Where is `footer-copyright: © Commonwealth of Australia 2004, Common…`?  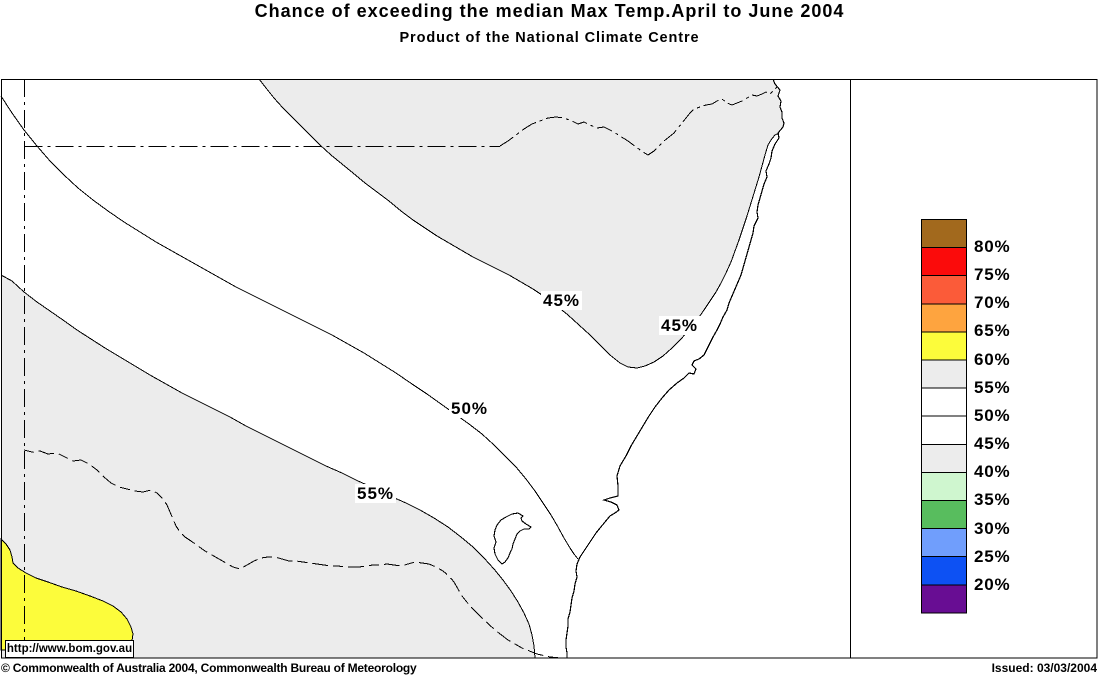
footer-copyright: © Commonwealth of Australia 2004, Common… is located at coordinates (209, 668).